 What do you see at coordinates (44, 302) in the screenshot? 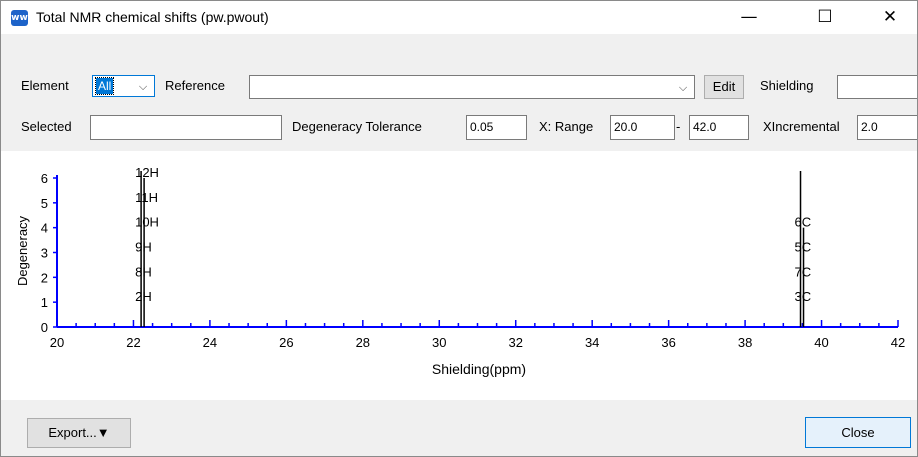
I see `y-tick-label: 1` at bounding box center [44, 302].